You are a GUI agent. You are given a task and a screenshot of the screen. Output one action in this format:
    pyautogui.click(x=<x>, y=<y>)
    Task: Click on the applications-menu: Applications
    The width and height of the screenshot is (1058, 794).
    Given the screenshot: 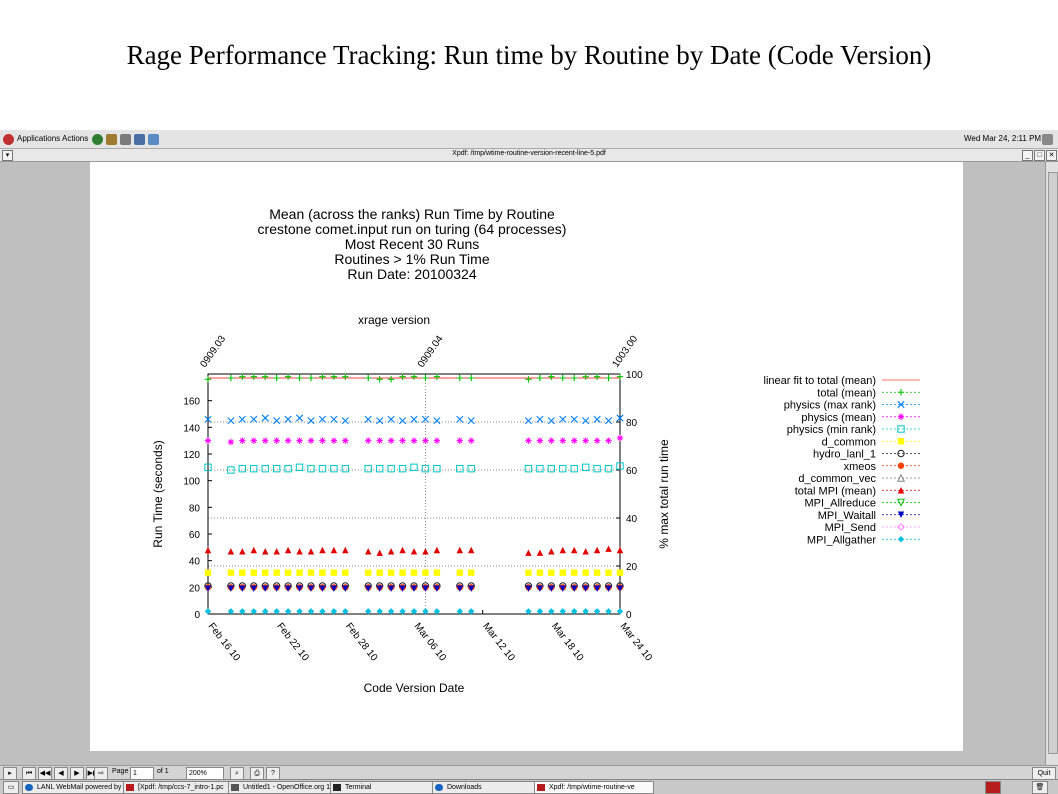 What is the action you would take?
    pyautogui.click(x=39, y=138)
    